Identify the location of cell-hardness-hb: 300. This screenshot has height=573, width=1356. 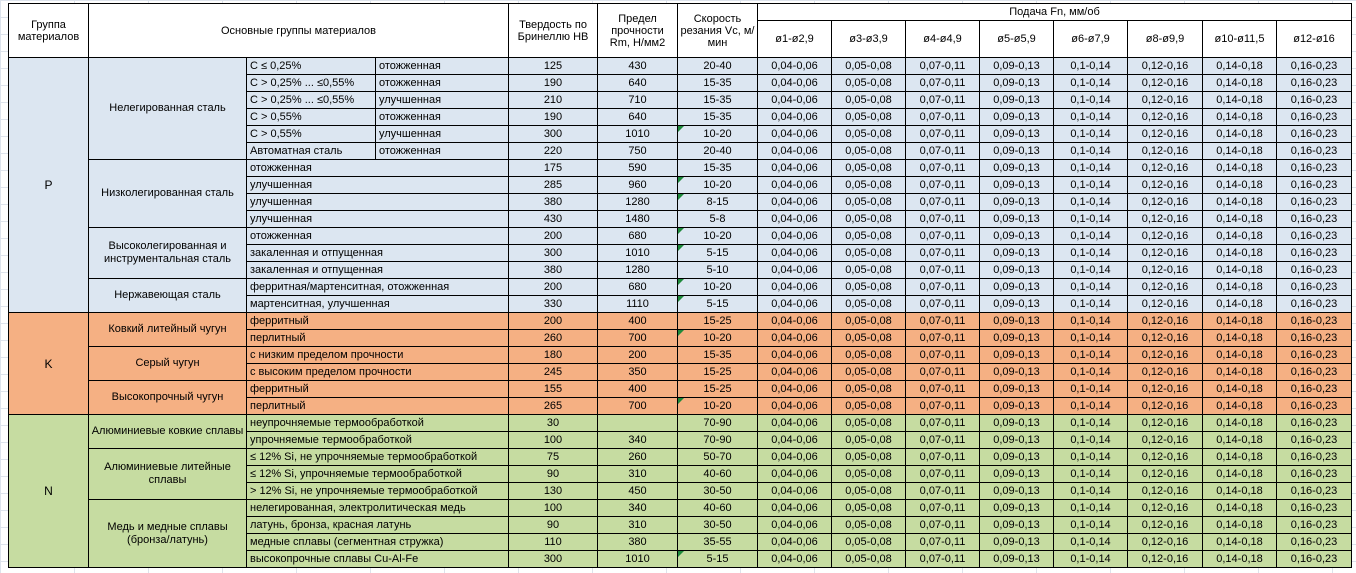
(553, 253).